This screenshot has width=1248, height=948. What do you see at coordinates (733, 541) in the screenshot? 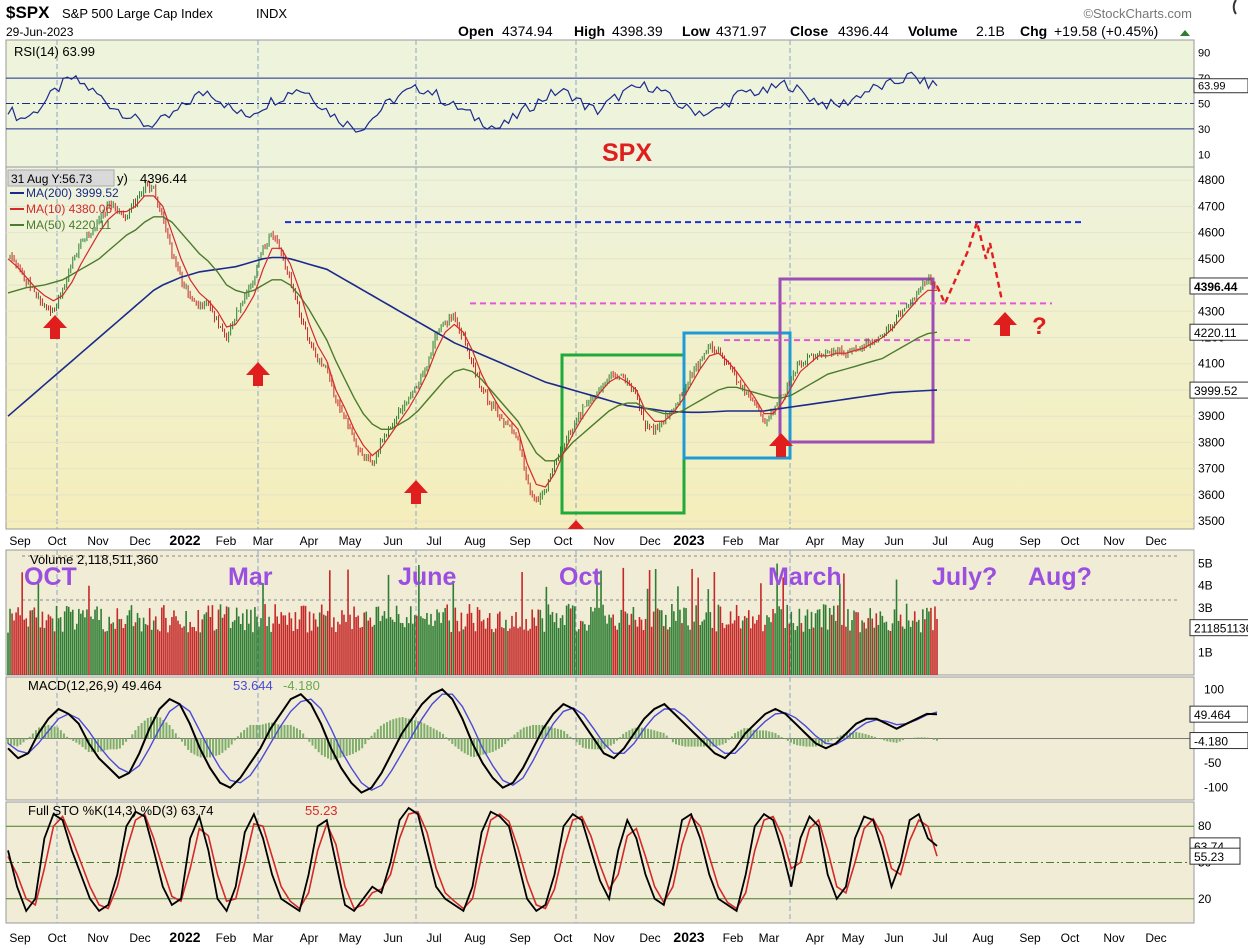
I see `x-tick-top: Feb` at bounding box center [733, 541].